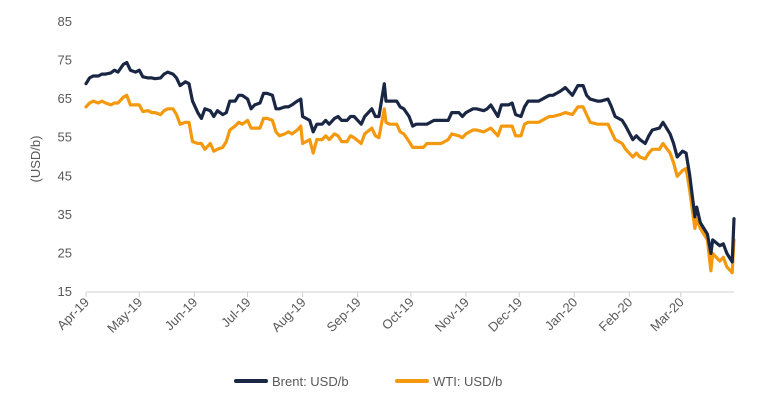 This screenshot has width=768, height=411. Describe the element at coordinates (505, 315) in the screenshot. I see `x-tick-label: Dec-19` at that location.